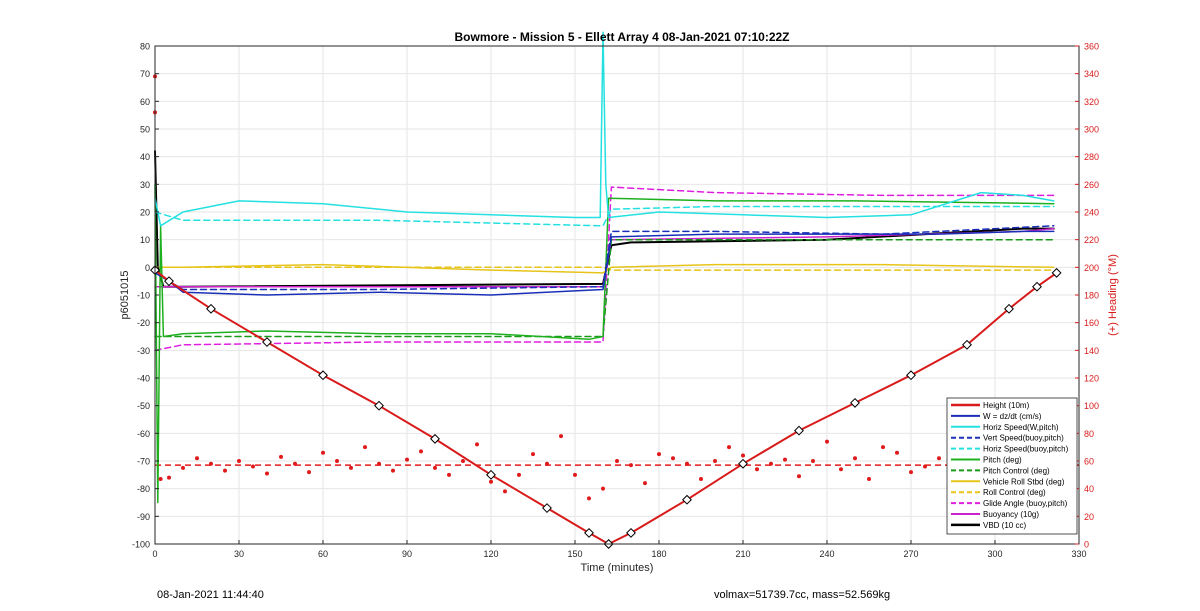 This screenshot has width=1200, height=611. I want to click on left-tick-label: -80, so click(143, 489).